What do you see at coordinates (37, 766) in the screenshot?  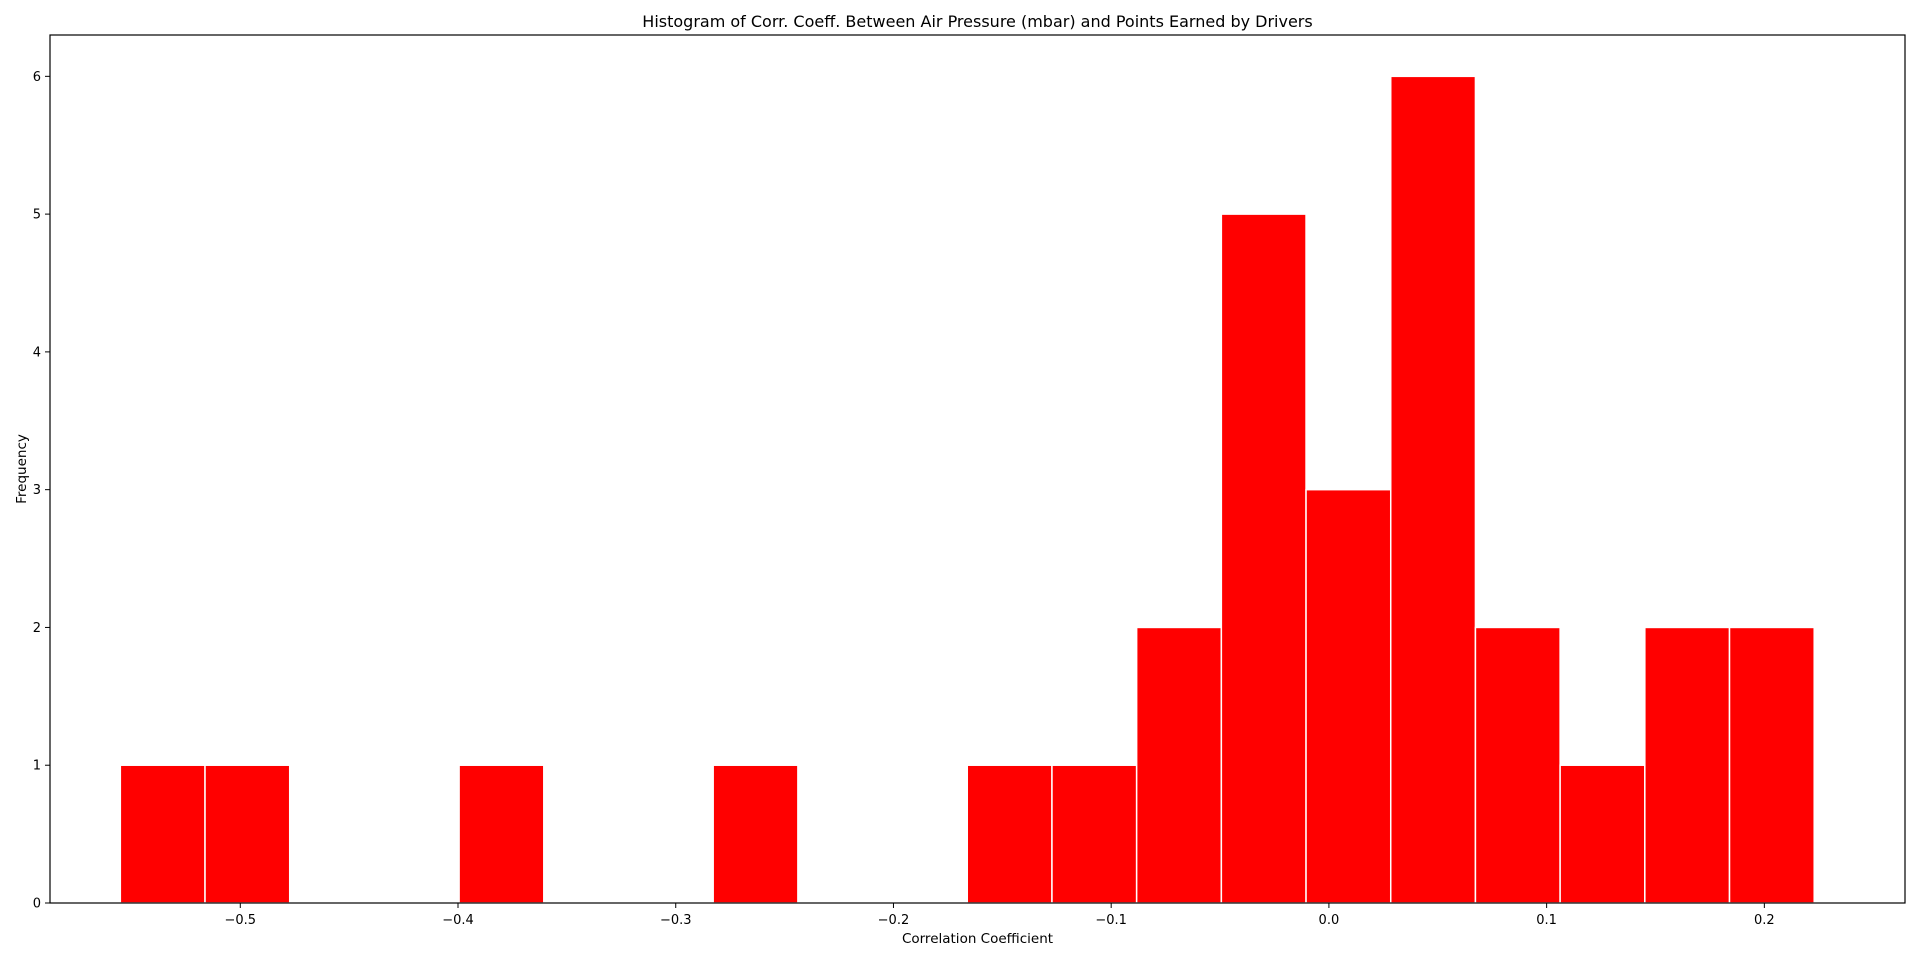 I see `y-tick-label: 1` at bounding box center [37, 766].